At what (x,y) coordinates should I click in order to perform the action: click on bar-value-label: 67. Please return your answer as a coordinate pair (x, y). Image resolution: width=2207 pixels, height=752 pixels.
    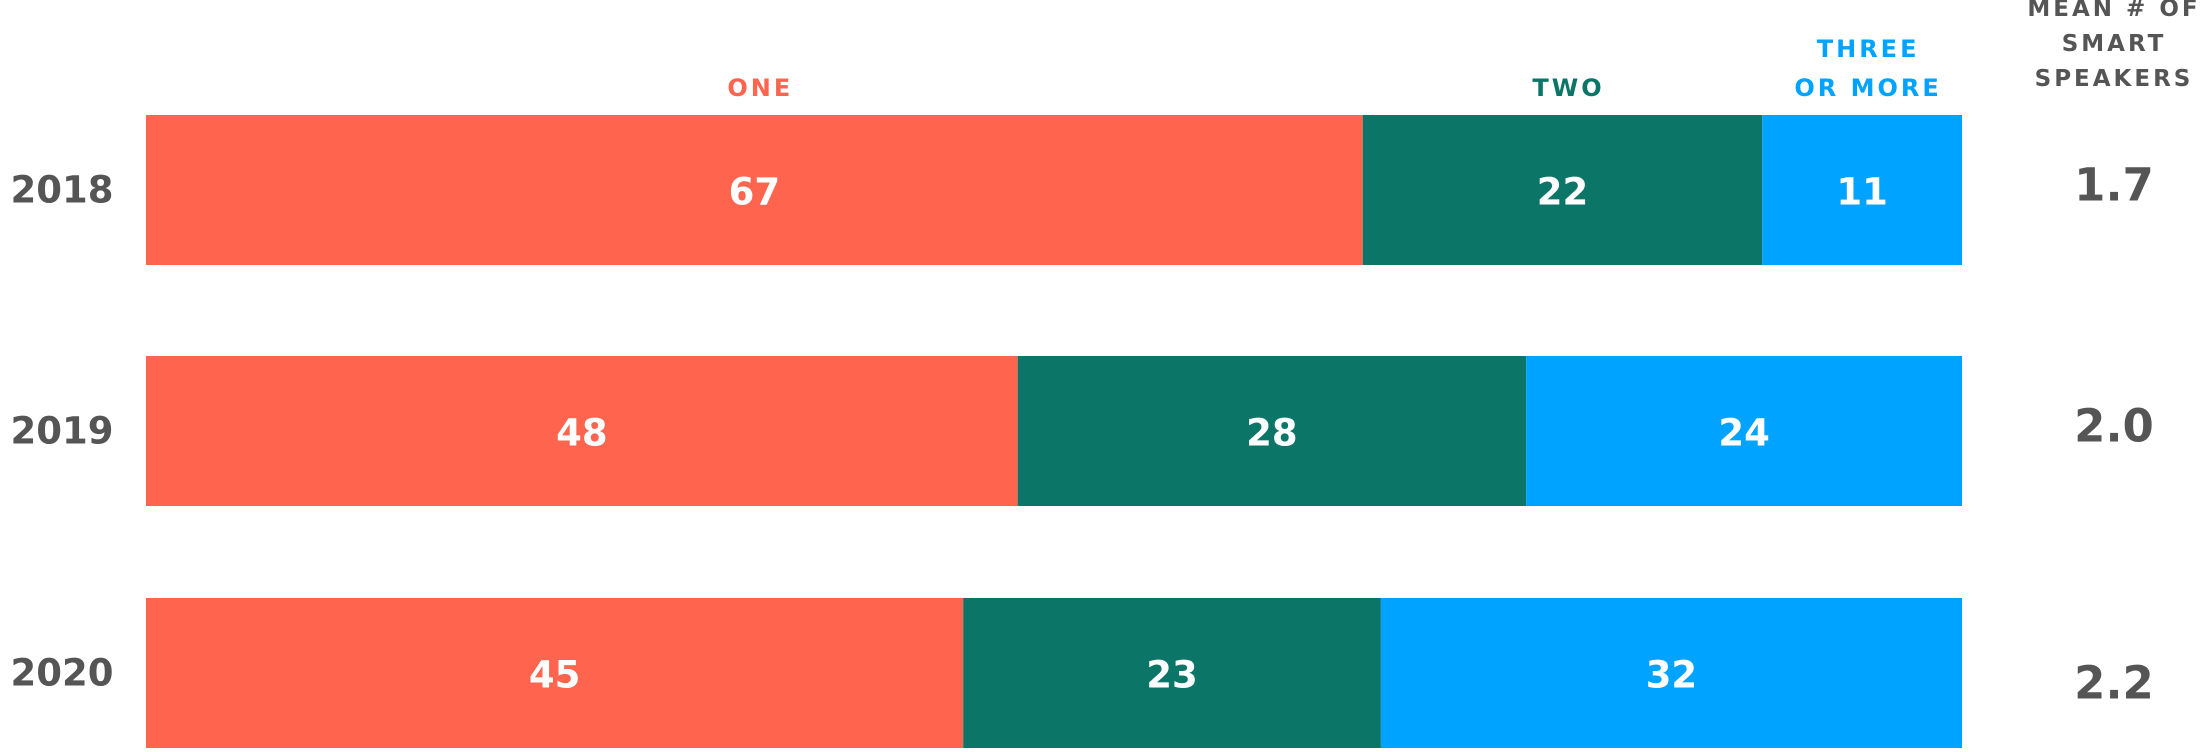
    Looking at the image, I should click on (755, 192).